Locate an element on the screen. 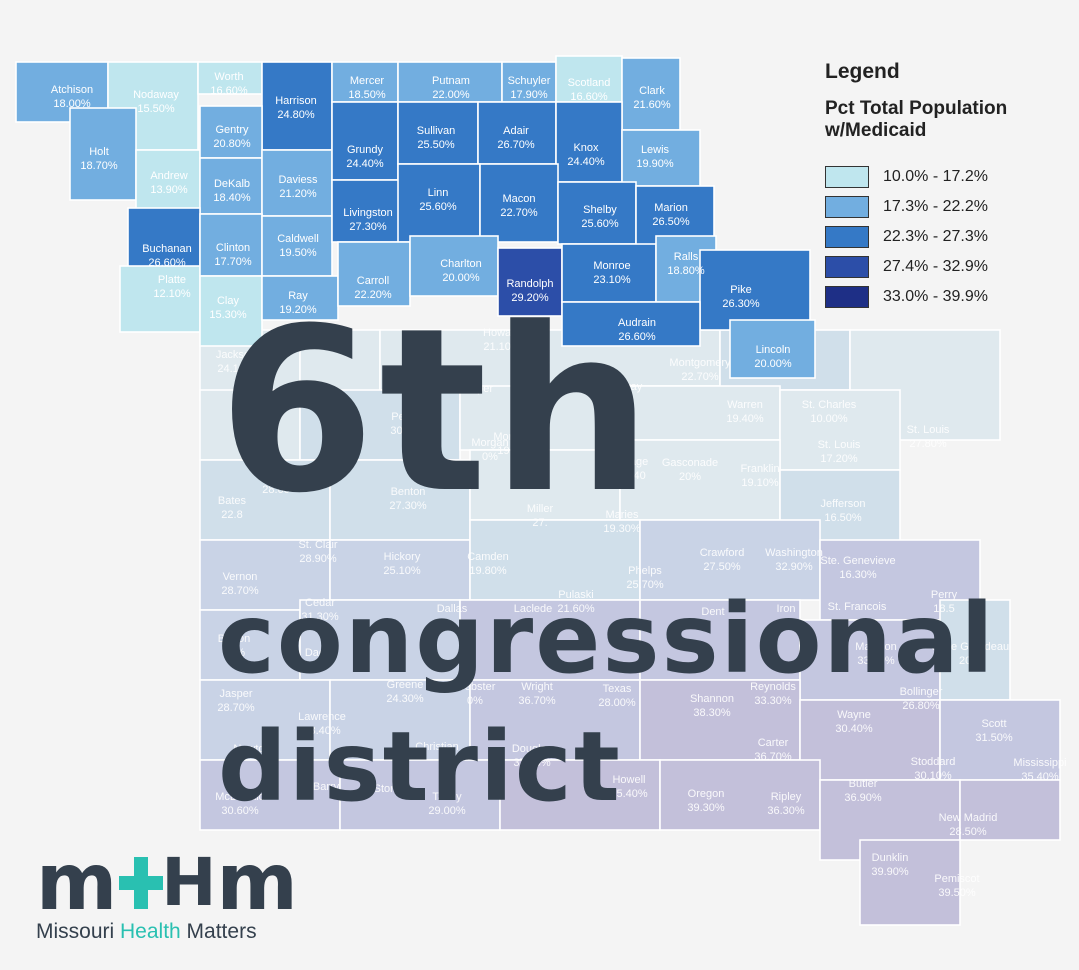 Image resolution: width=1079 pixels, height=970 pixels. county-name: Crawford is located at coordinates (722, 553).